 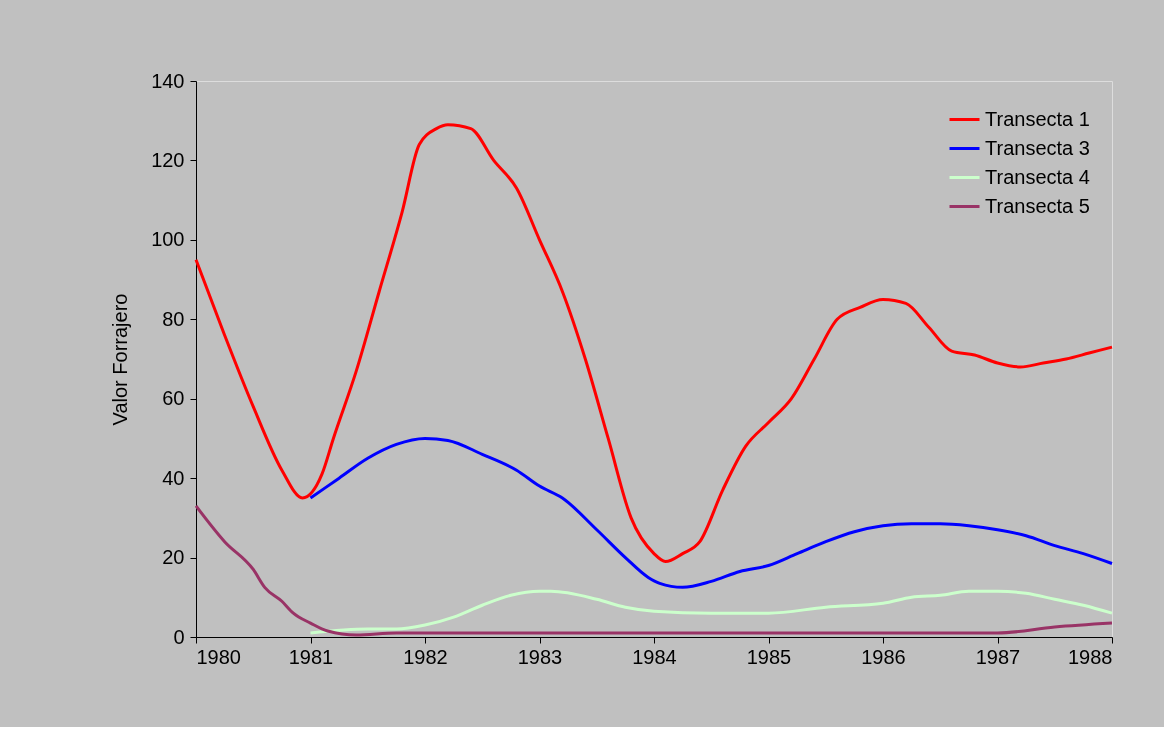 What do you see at coordinates (883, 656) in the screenshot?
I see `x-tick-label: 1986` at bounding box center [883, 656].